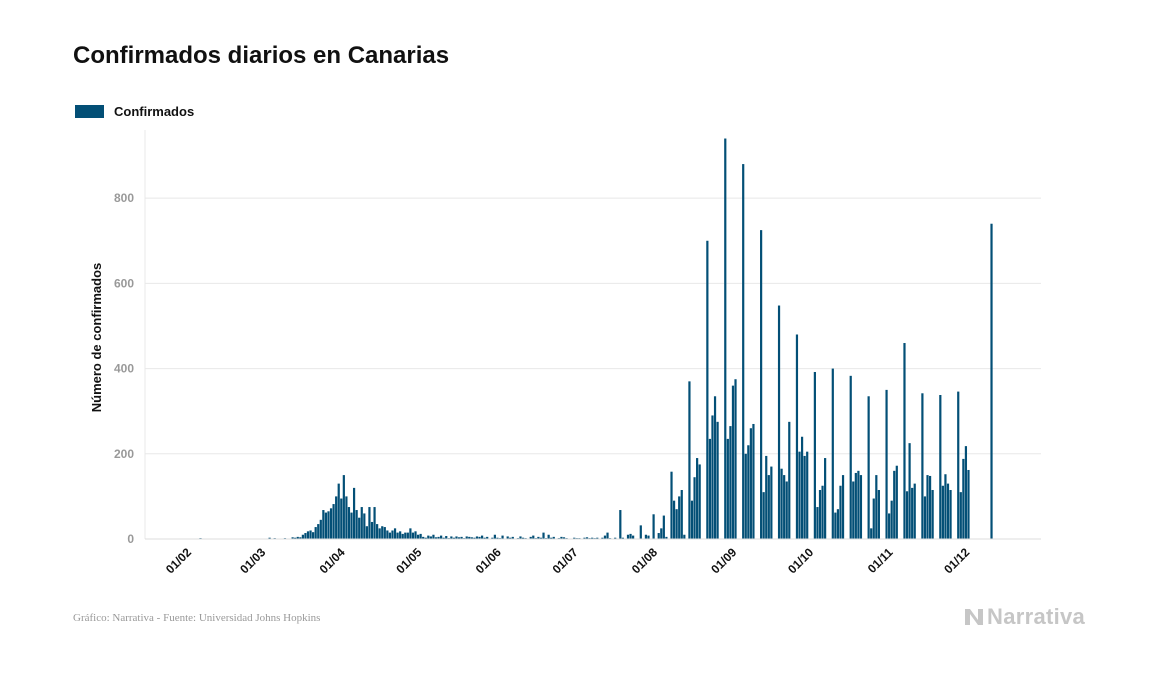 The height and width of the screenshot is (674, 1157). What do you see at coordinates (723, 560) in the screenshot?
I see `x-tick-label: 01/09` at bounding box center [723, 560].